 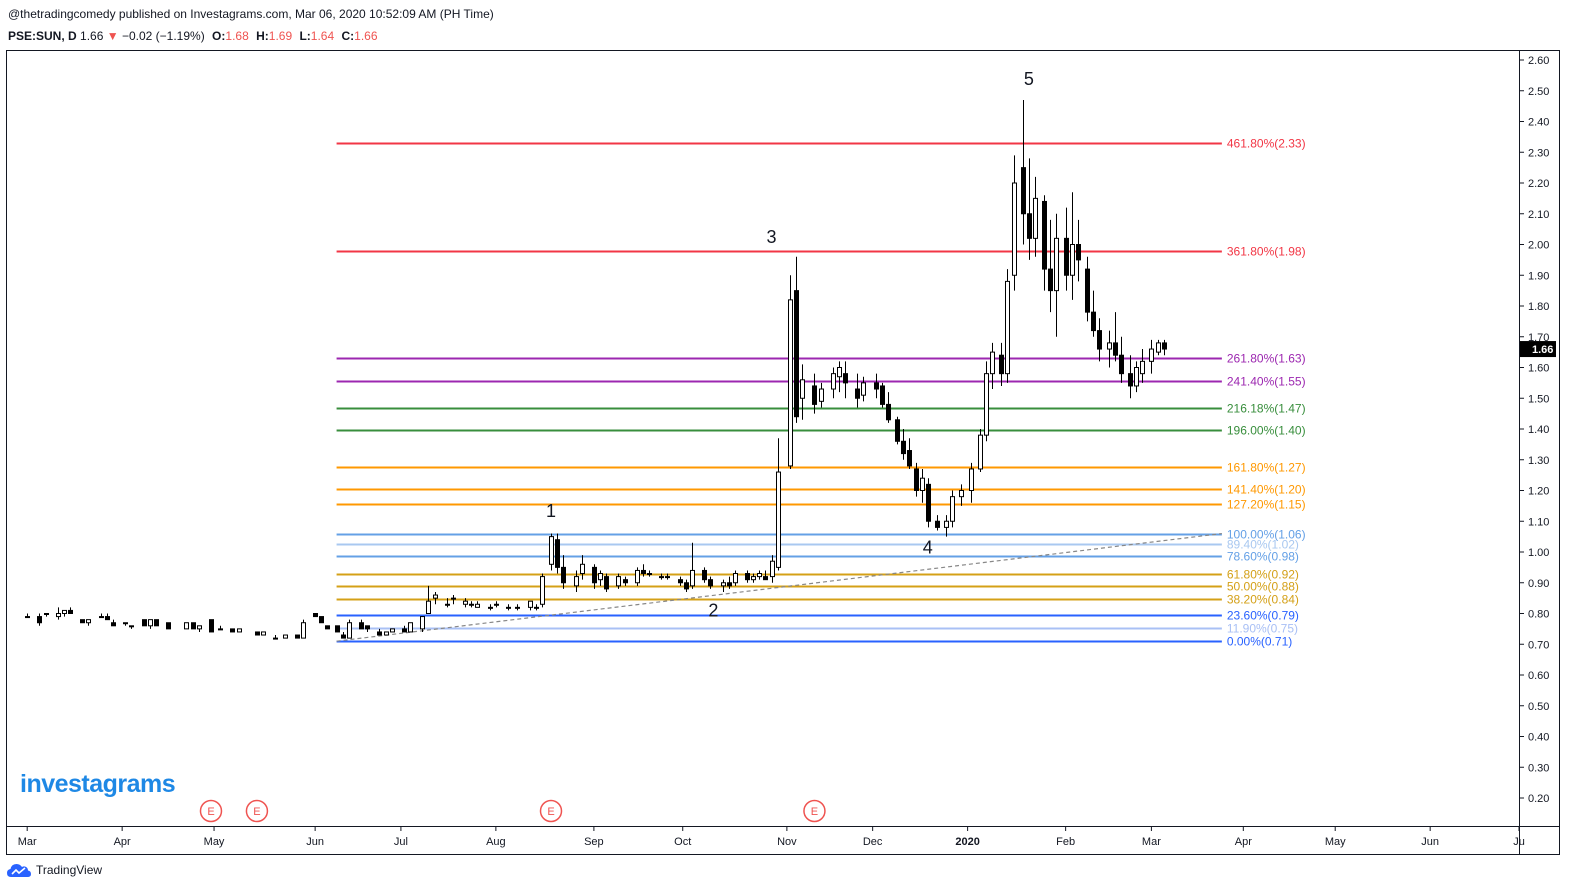 What do you see at coordinates (779, 587) in the screenshot?
I see `trendline` at bounding box center [779, 587].